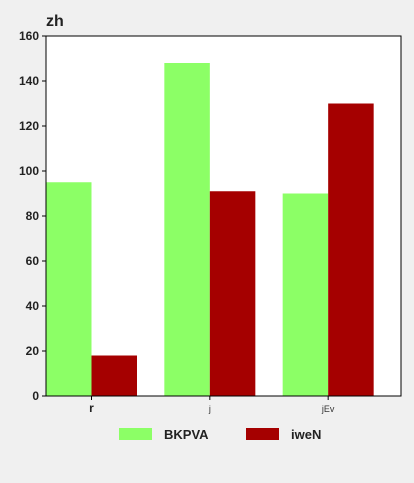 Image resolution: width=414 pixels, height=483 pixels. What do you see at coordinates (33, 261) in the screenshot?
I see `y-tick-label-3: 60` at bounding box center [33, 261].